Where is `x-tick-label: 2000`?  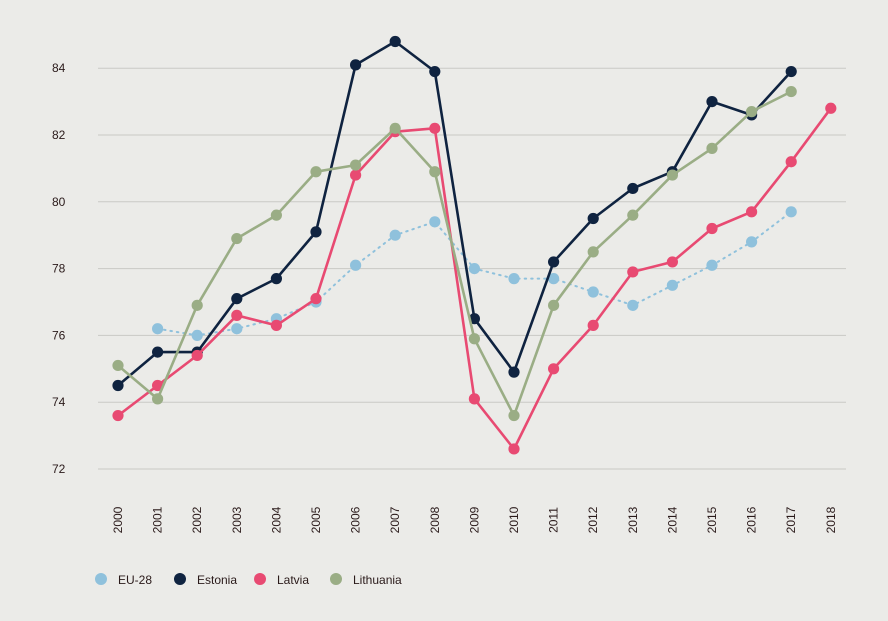 x-tick-label: 2000 is located at coordinates (118, 519).